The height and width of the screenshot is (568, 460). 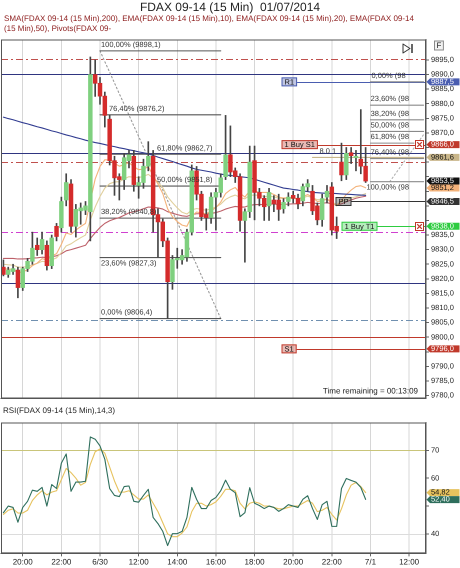 I want to click on x-tick-label: 6/30, so click(x=100, y=561).